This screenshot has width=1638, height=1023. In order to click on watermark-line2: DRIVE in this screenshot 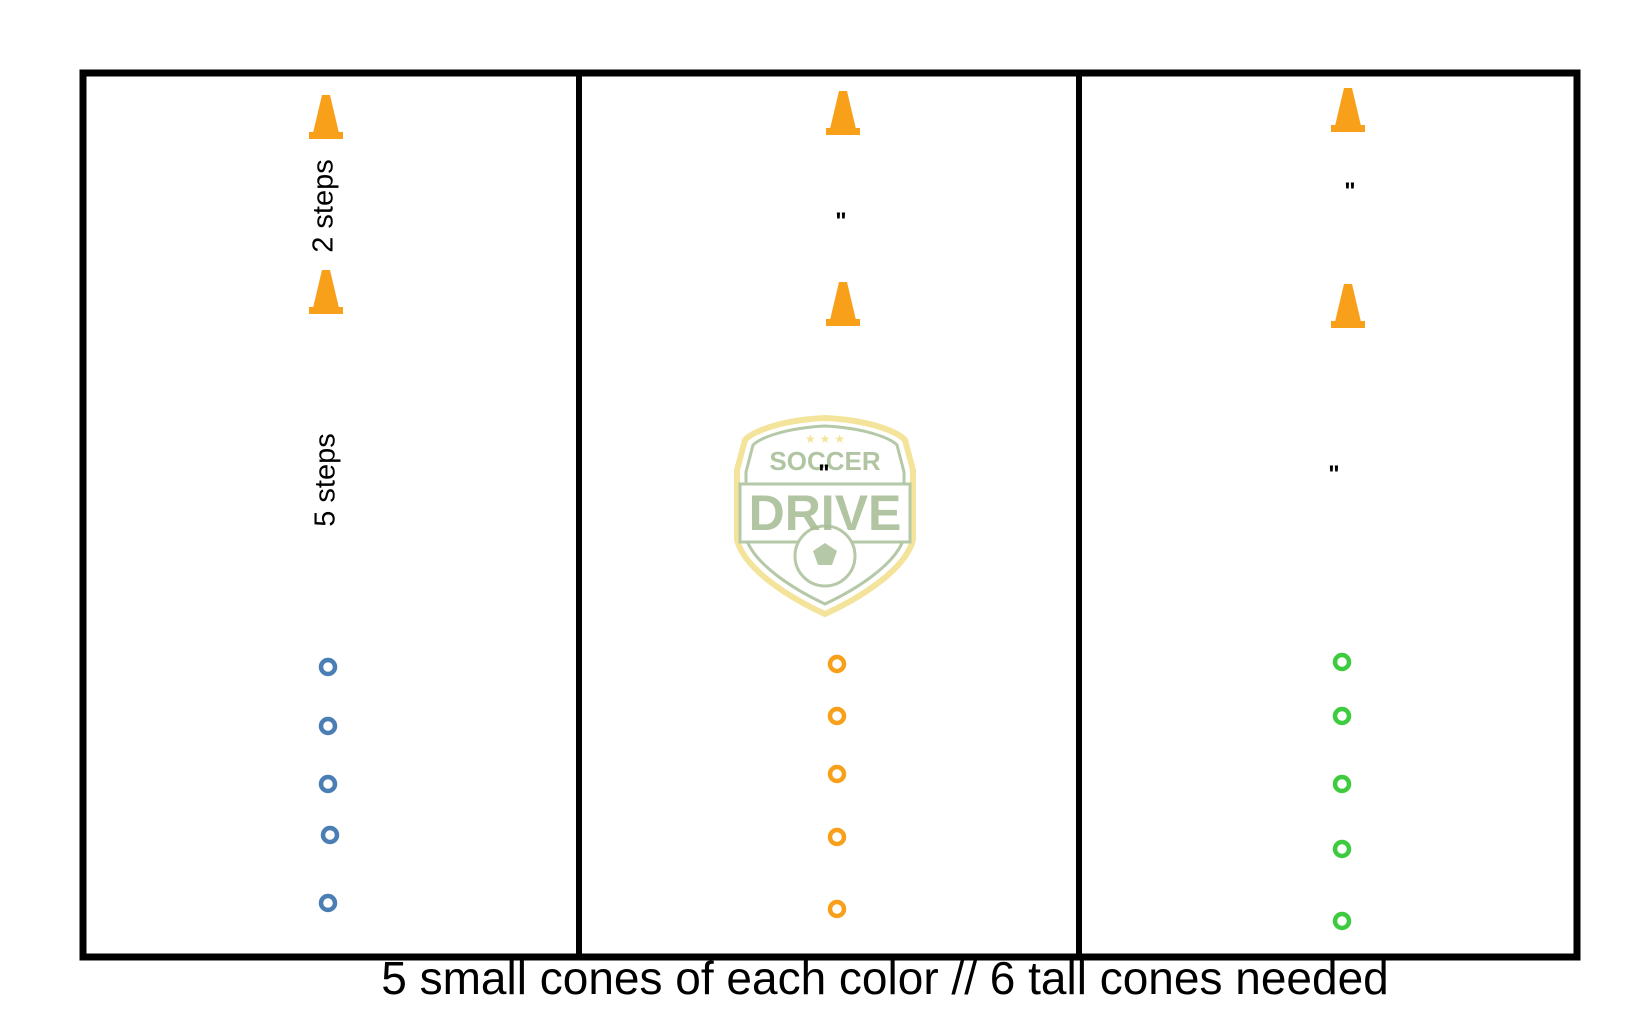, I will do `click(825, 513)`.